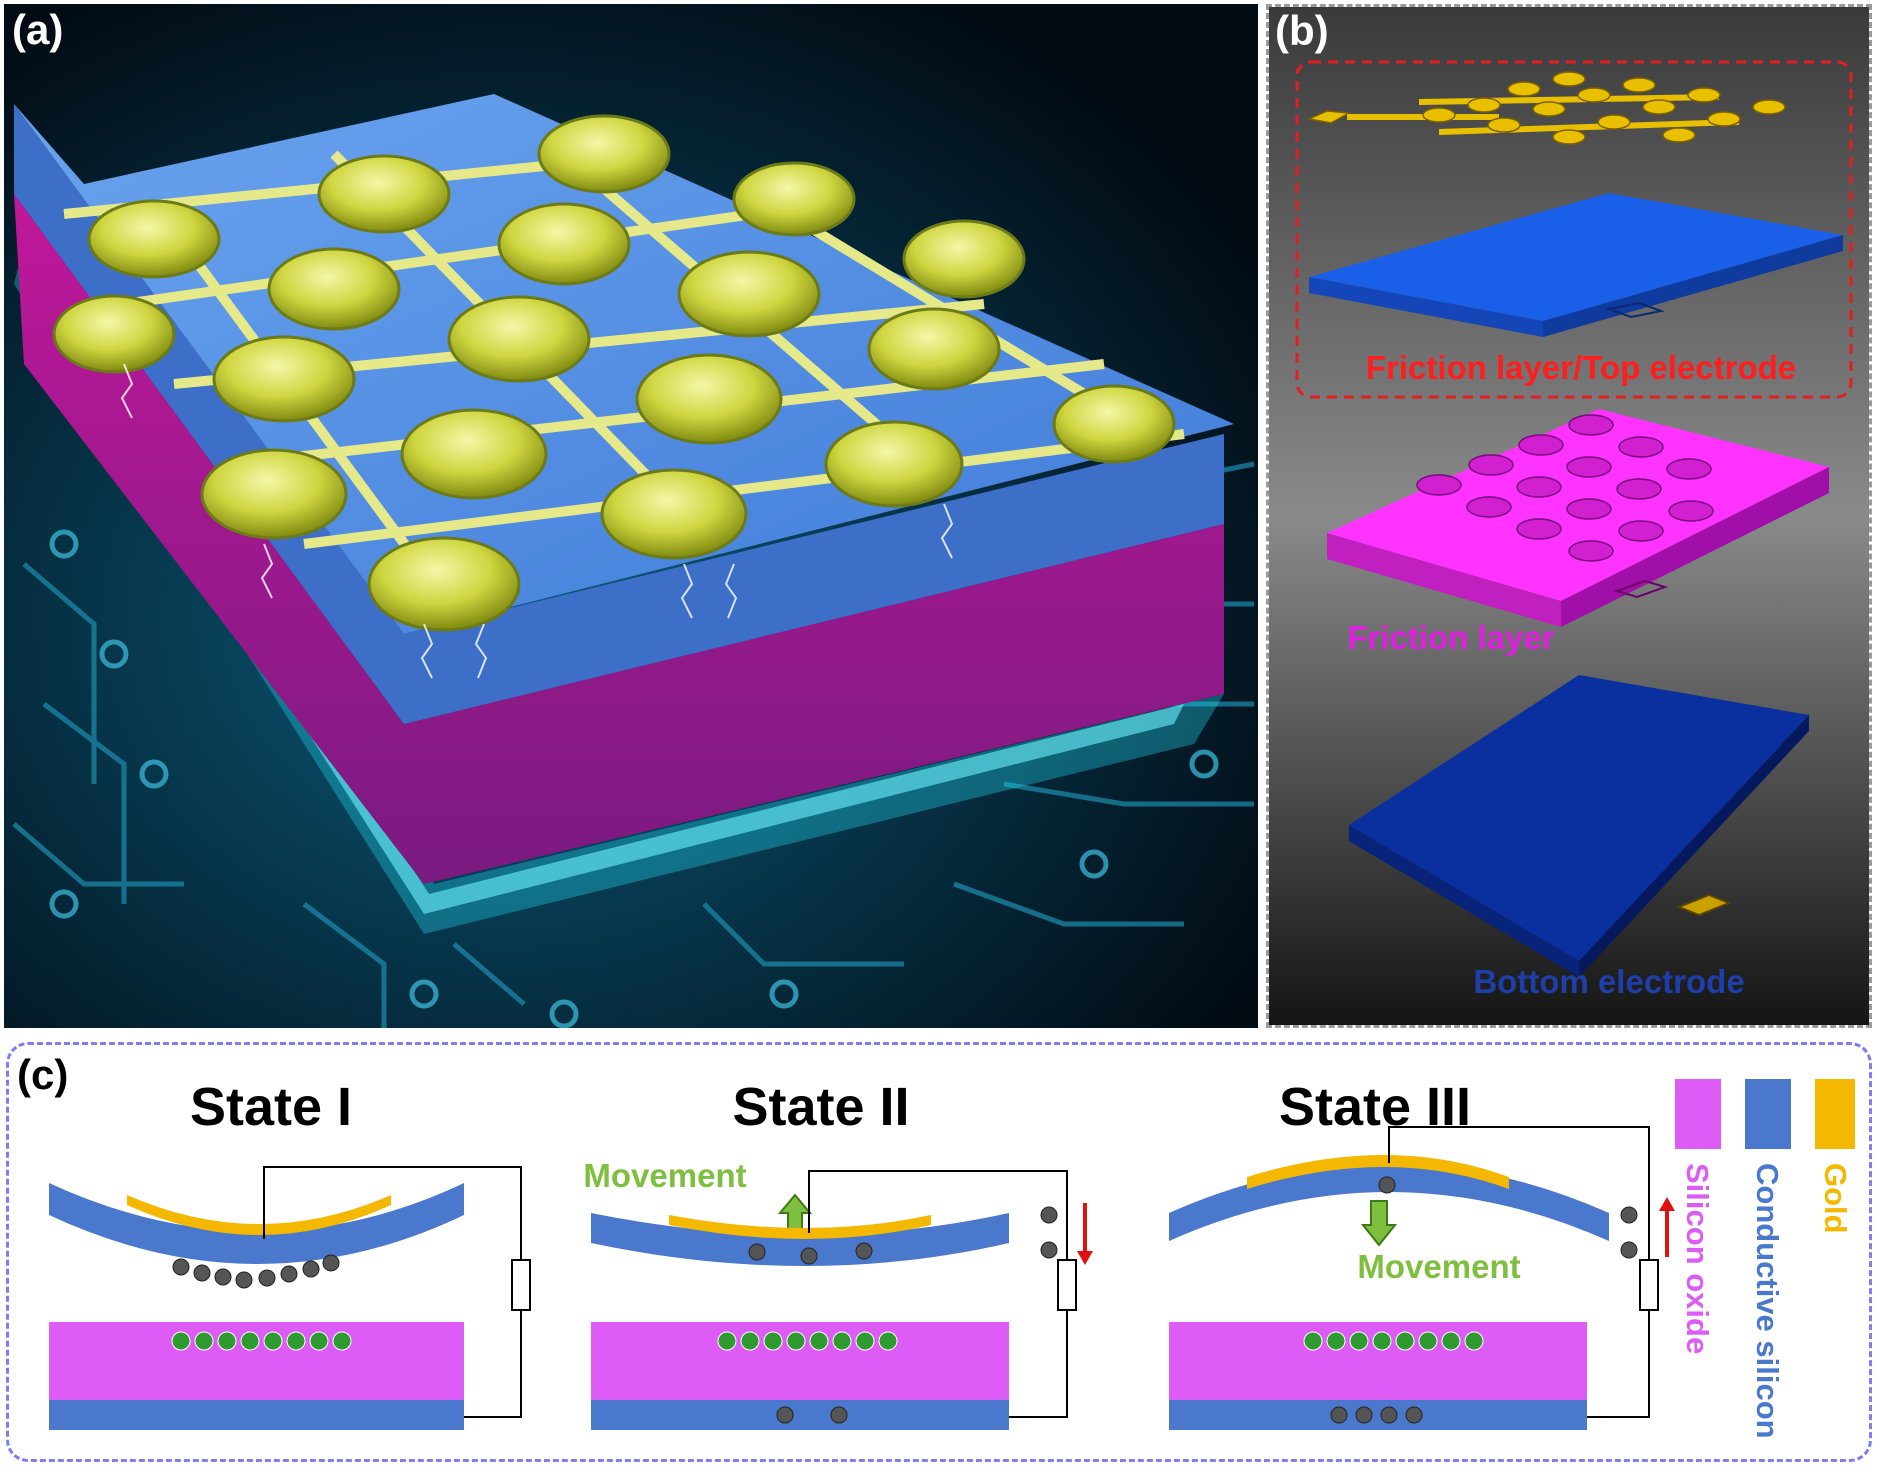  What do you see at coordinates (43, 1074) in the screenshot?
I see `panel-c-label: (c)` at bounding box center [43, 1074].